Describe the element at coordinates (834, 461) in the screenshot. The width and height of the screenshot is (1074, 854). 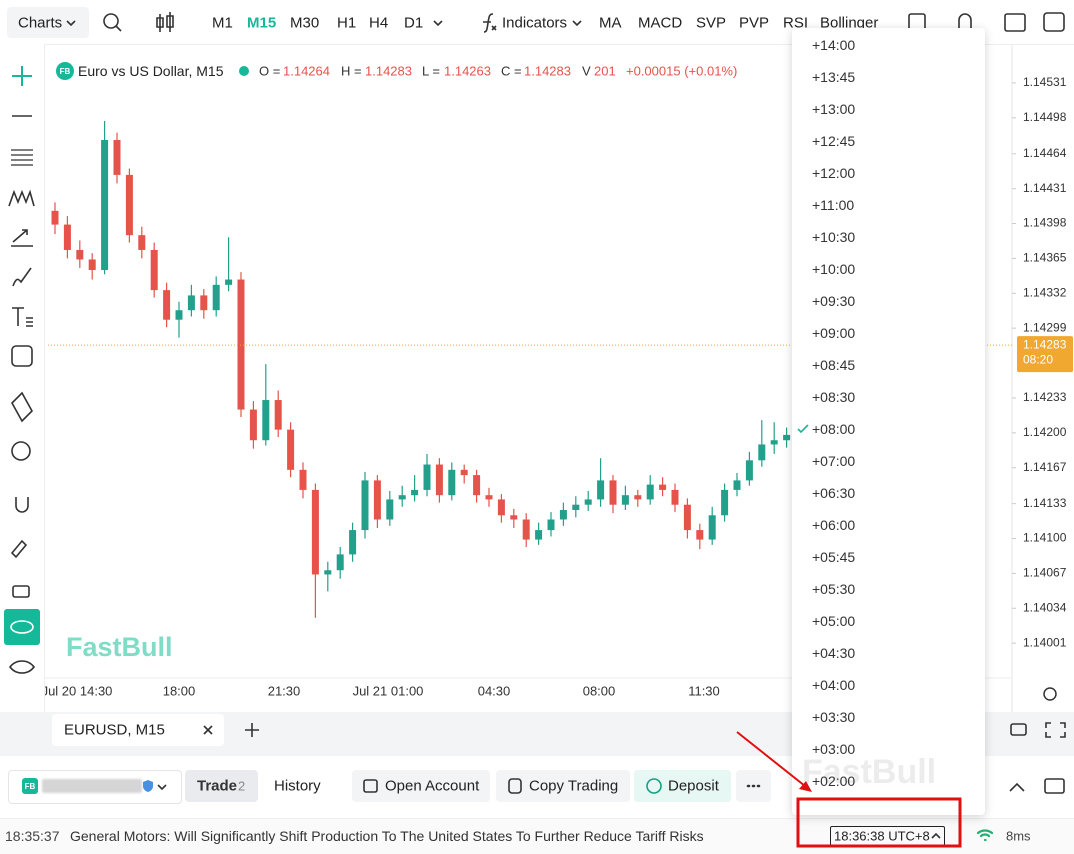
I see `timezone-option: +07:00` at that location.